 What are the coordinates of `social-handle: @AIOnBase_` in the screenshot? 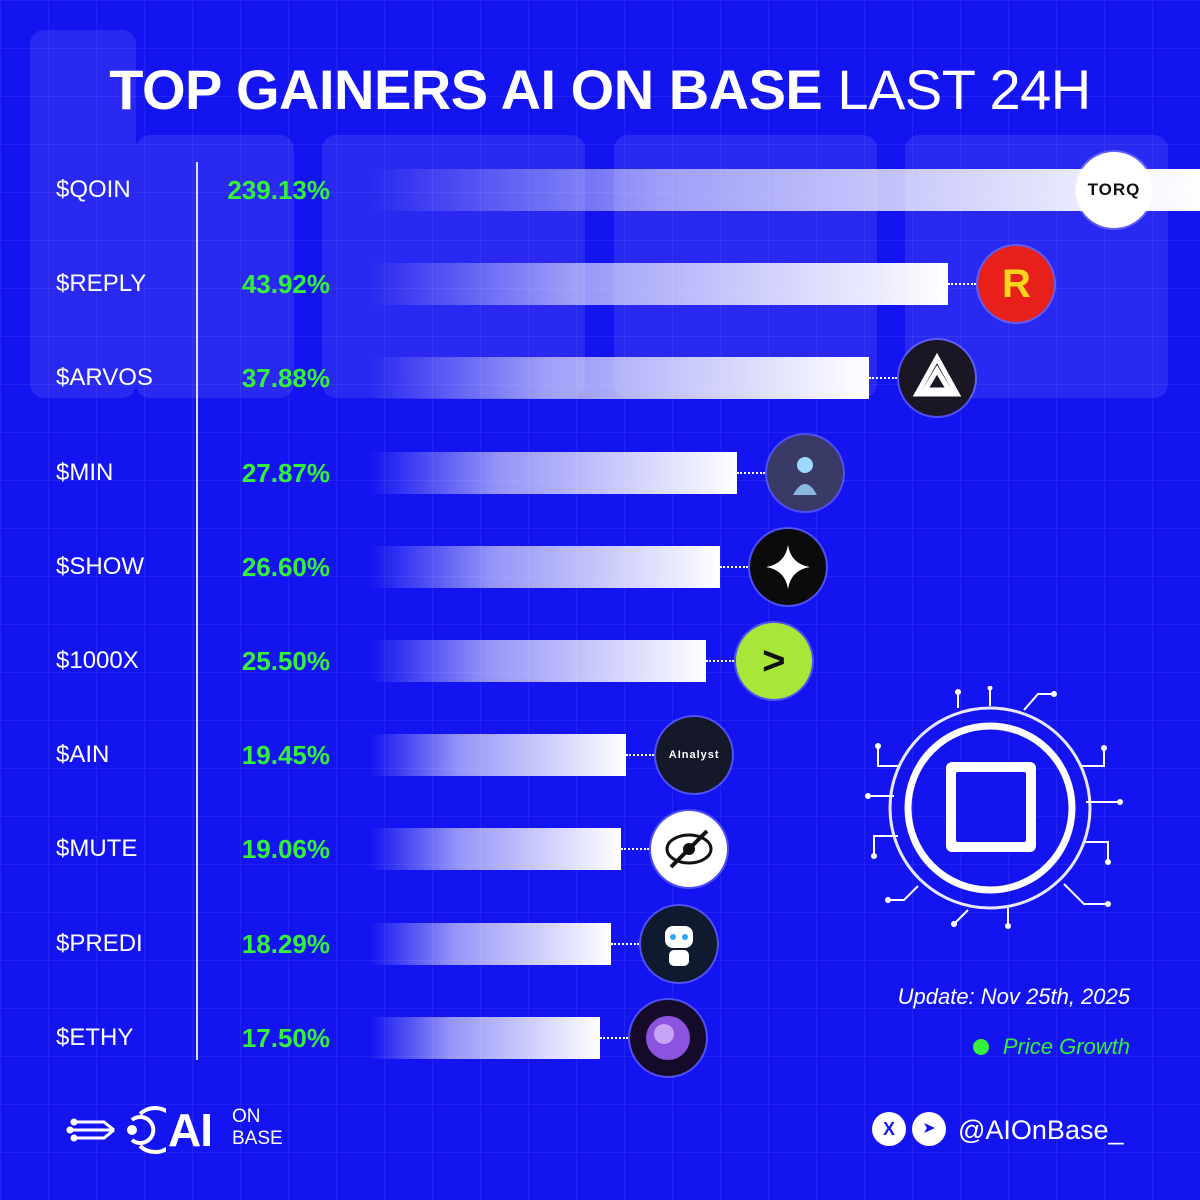 It's located at (1041, 1130).